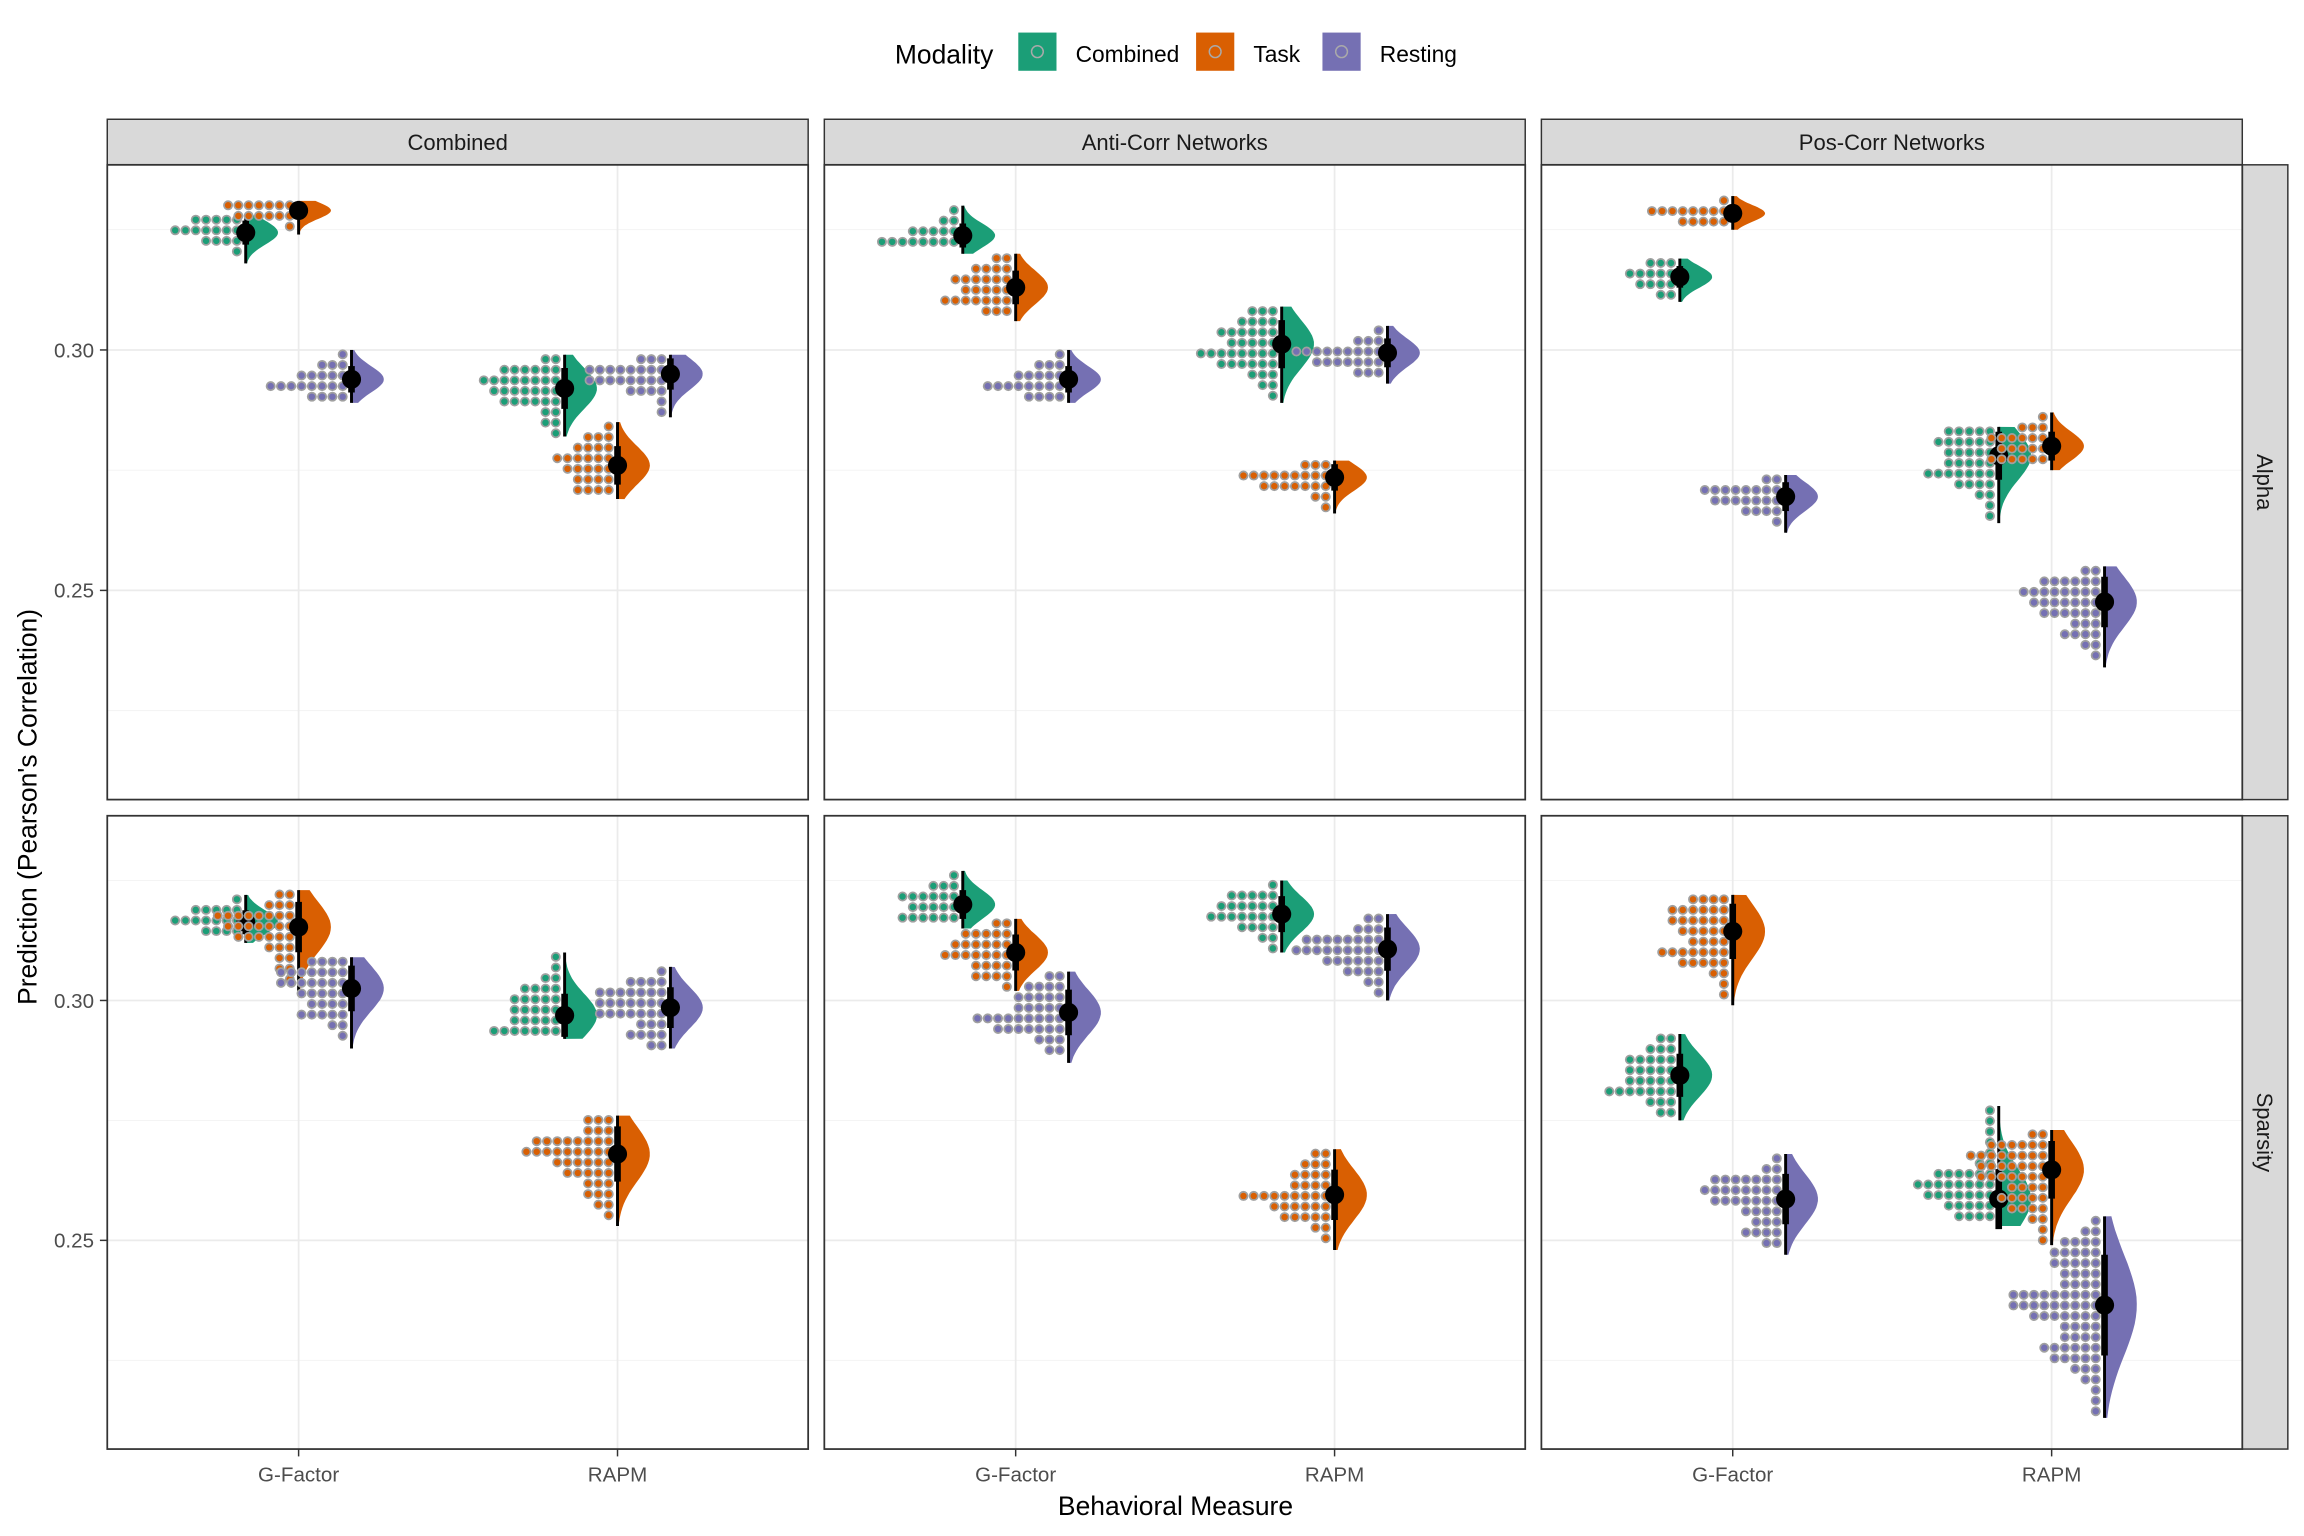 Image resolution: width=2304 pixels, height=1536 pixels. I want to click on raincloud-rapm-task, so click(2035, 441).